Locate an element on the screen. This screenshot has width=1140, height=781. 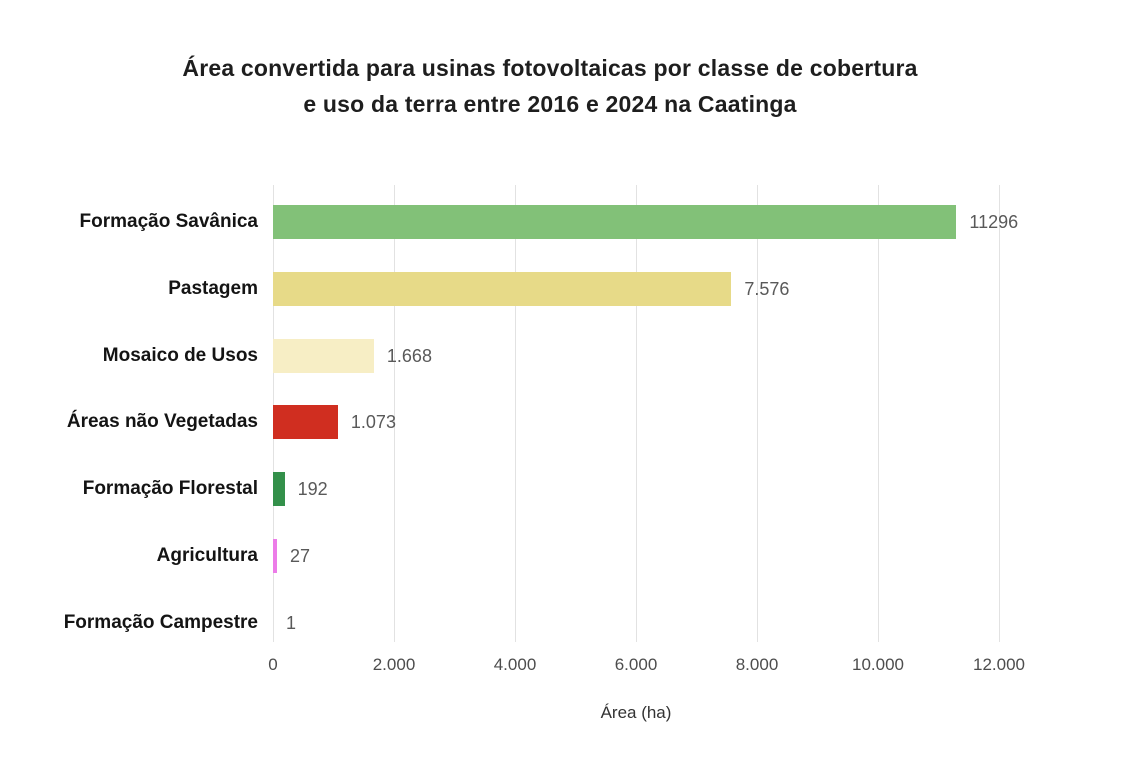
gridline-x-6.000 is located at coordinates (636, 413).